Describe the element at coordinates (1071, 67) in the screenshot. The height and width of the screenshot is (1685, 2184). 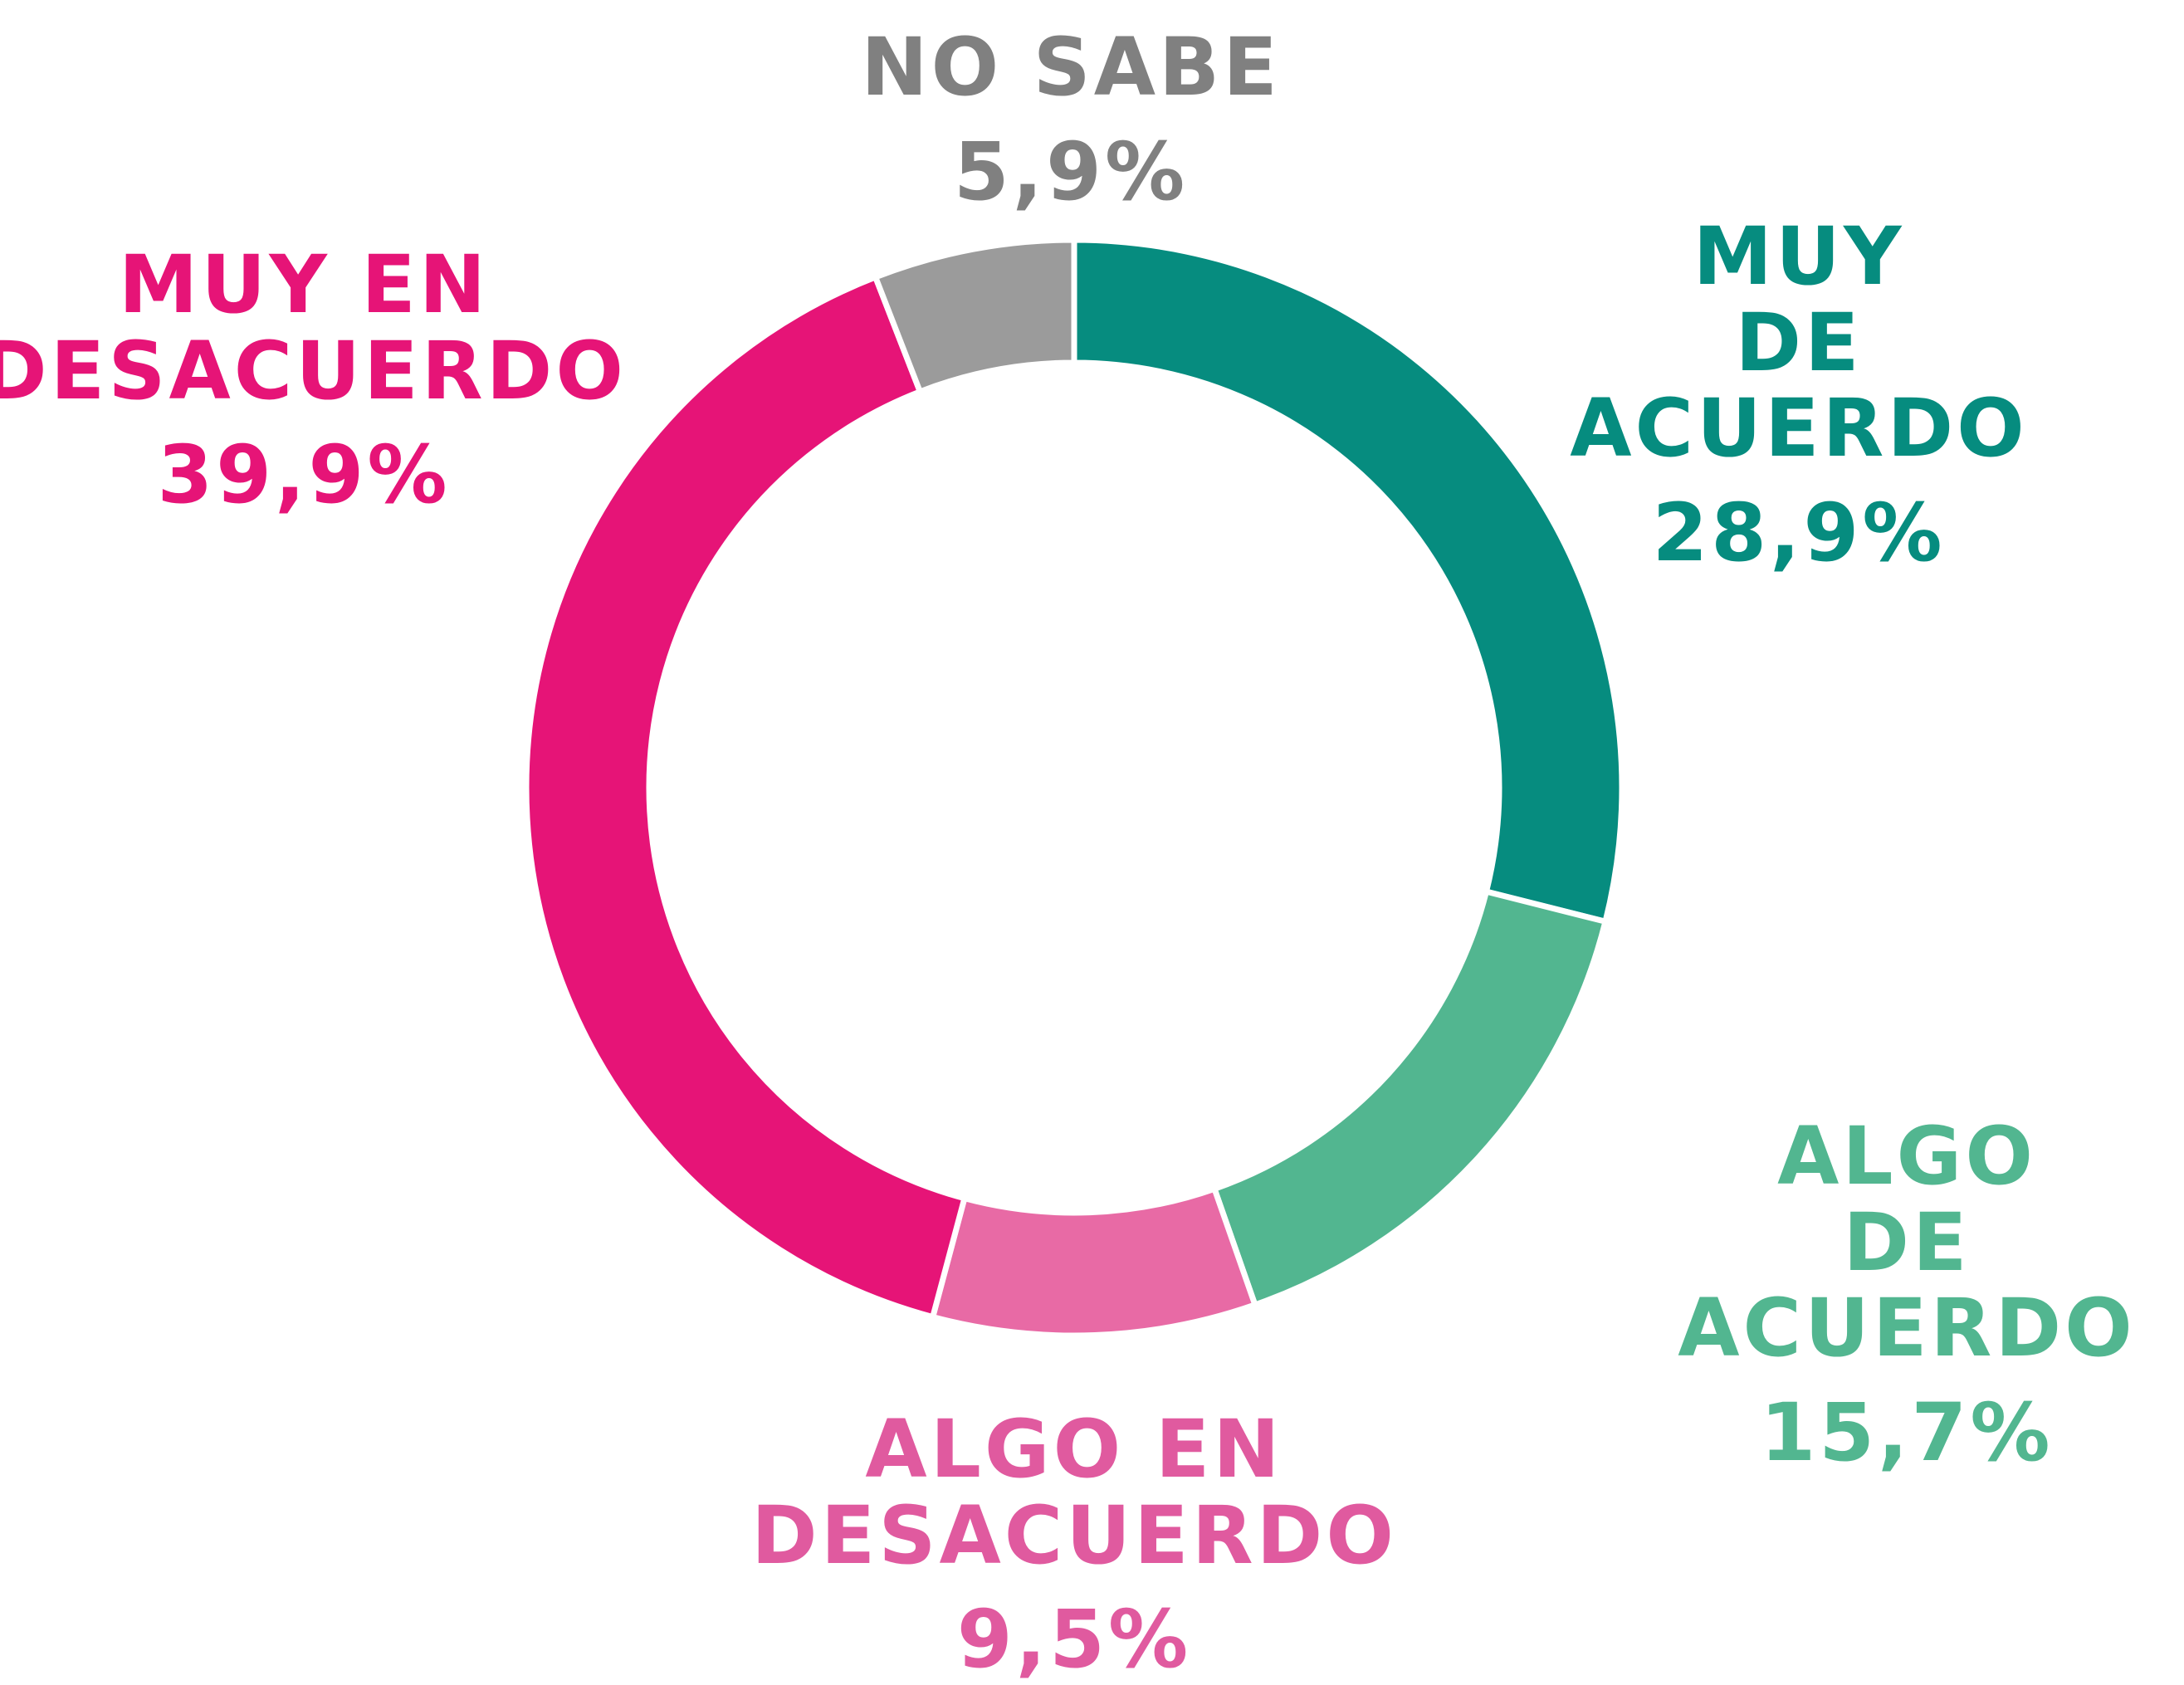
I see `category-name: NO SABE` at that location.